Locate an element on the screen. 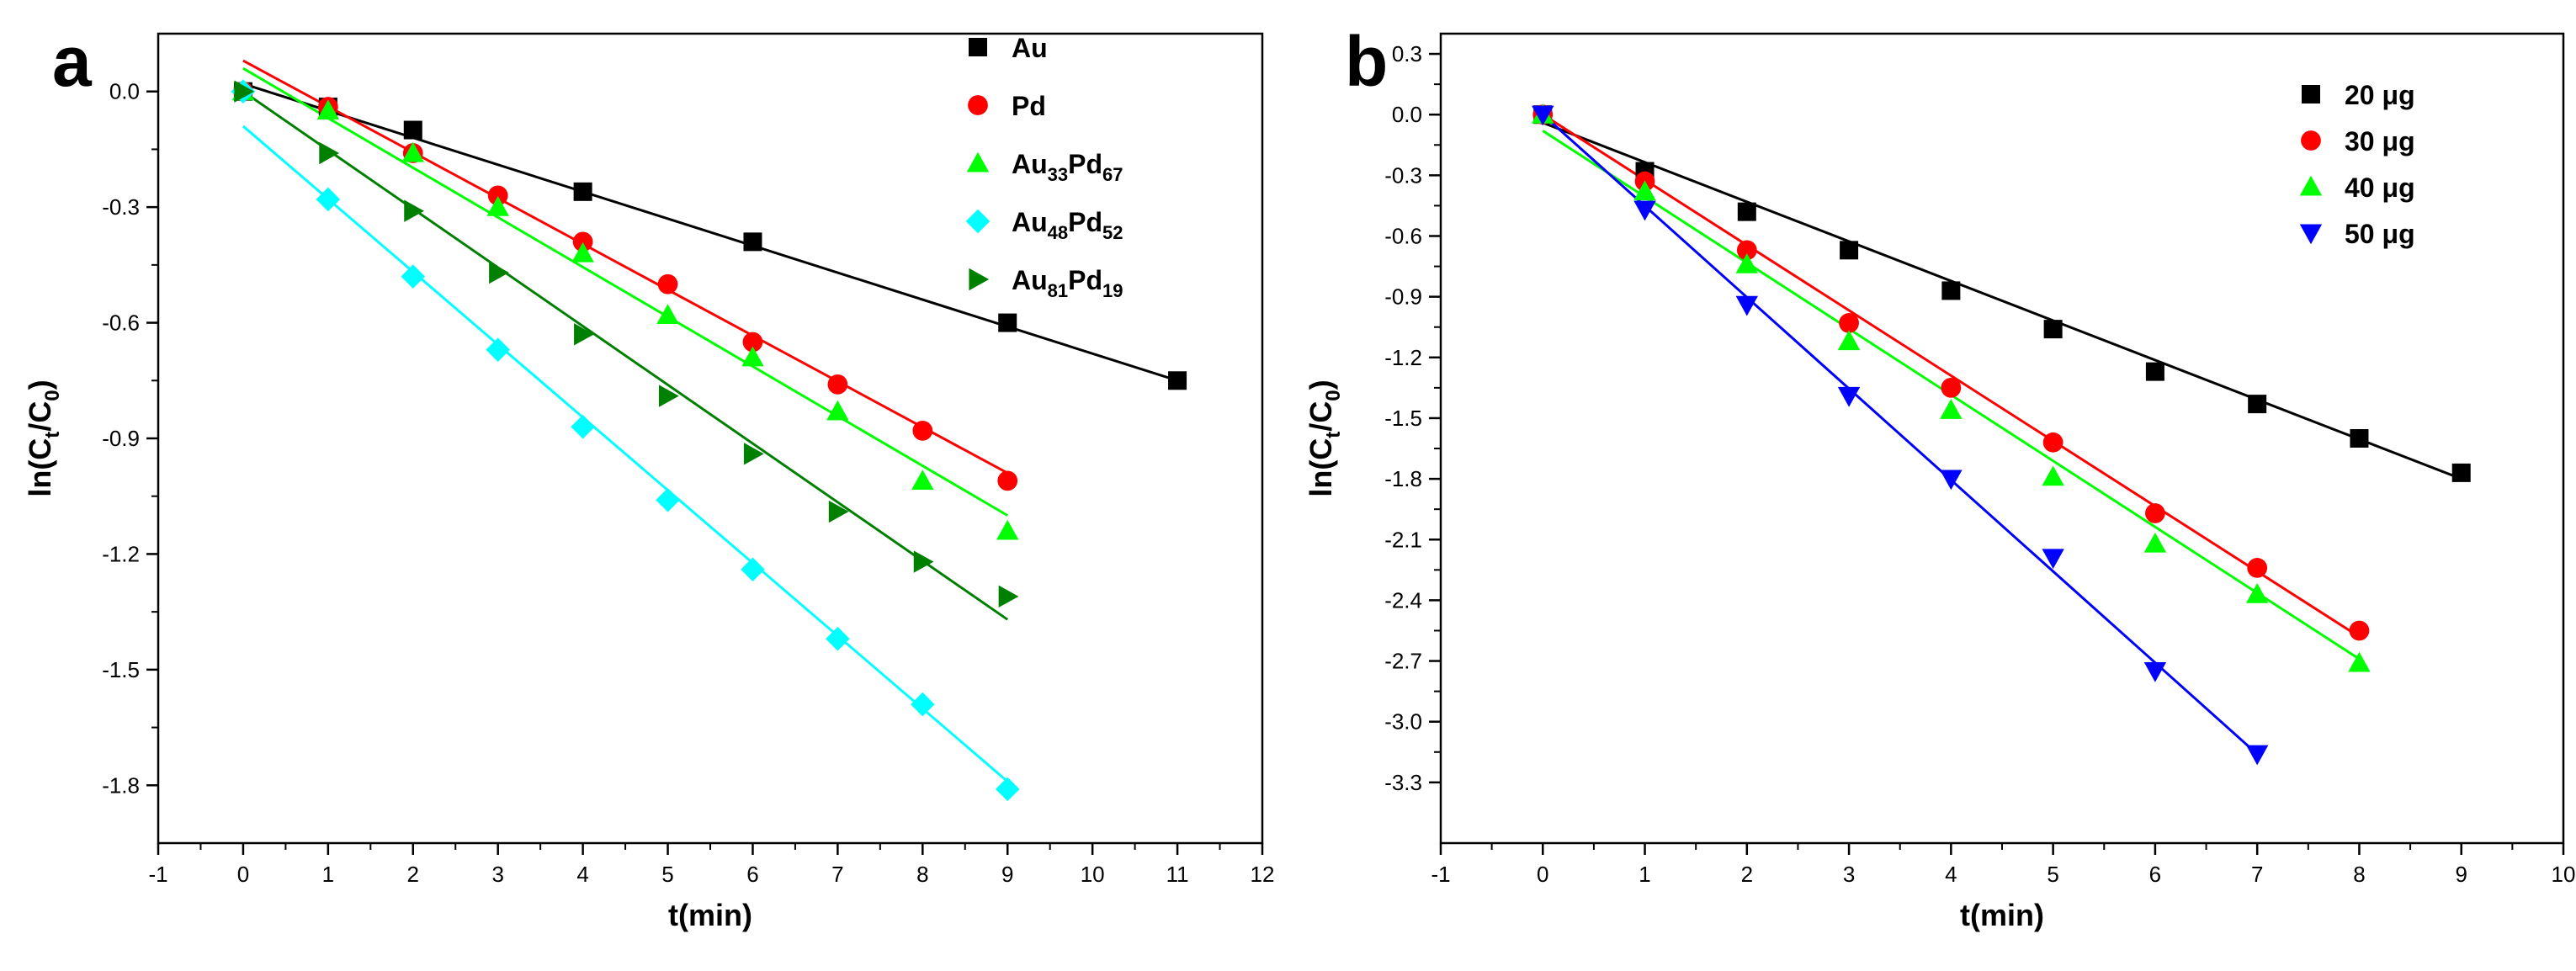 The image size is (2576, 971). y-tick-label: -0.6 is located at coordinates (121, 323).